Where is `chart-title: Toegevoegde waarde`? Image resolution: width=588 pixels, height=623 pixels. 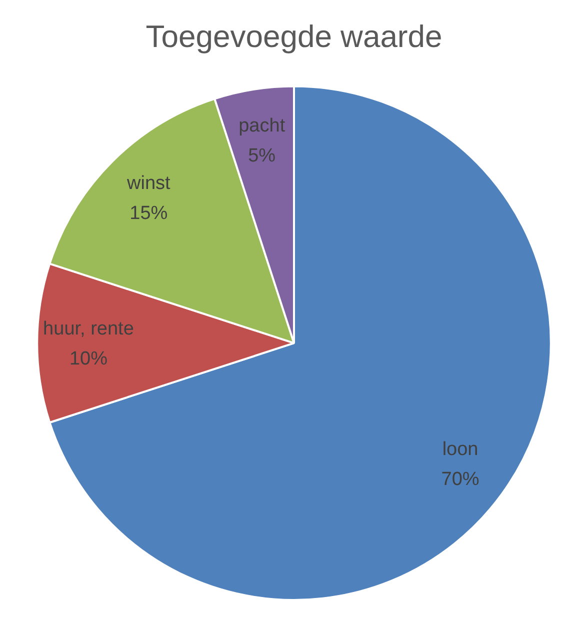
chart-title: Toegevoegde waarde is located at coordinates (294, 36).